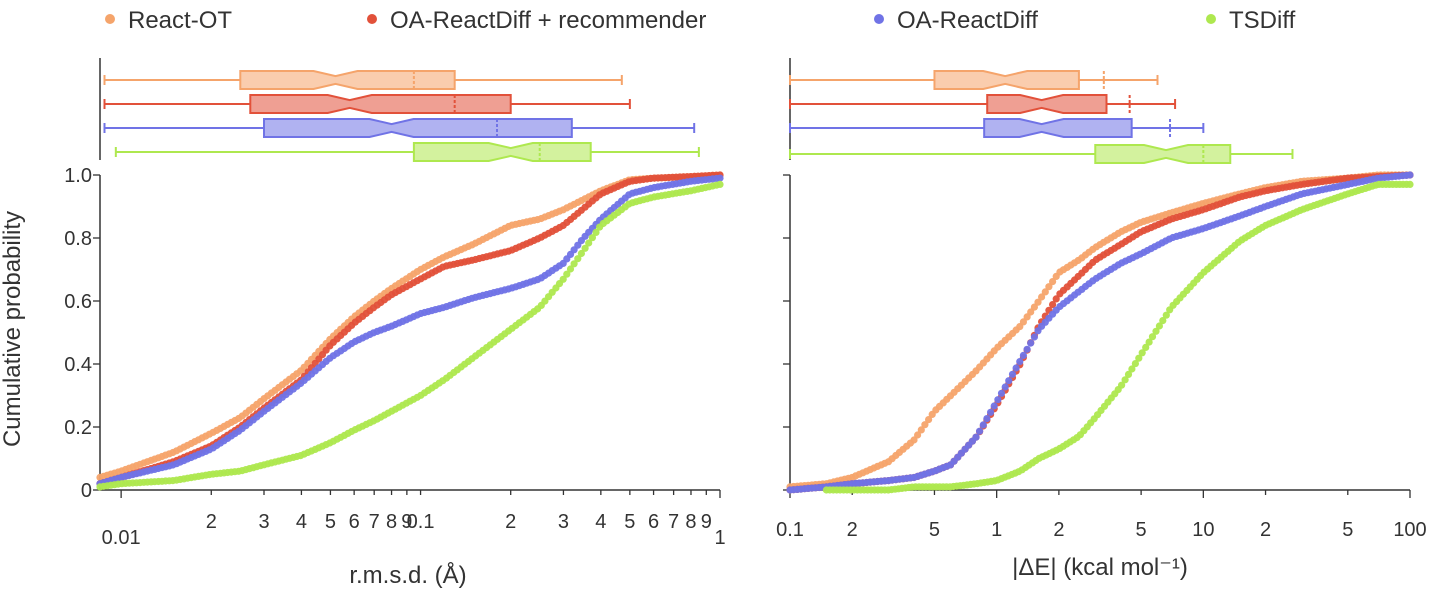  Describe the element at coordinates (1409, 530) in the screenshot. I see `energy-x-tick-label-9: 100` at that location.